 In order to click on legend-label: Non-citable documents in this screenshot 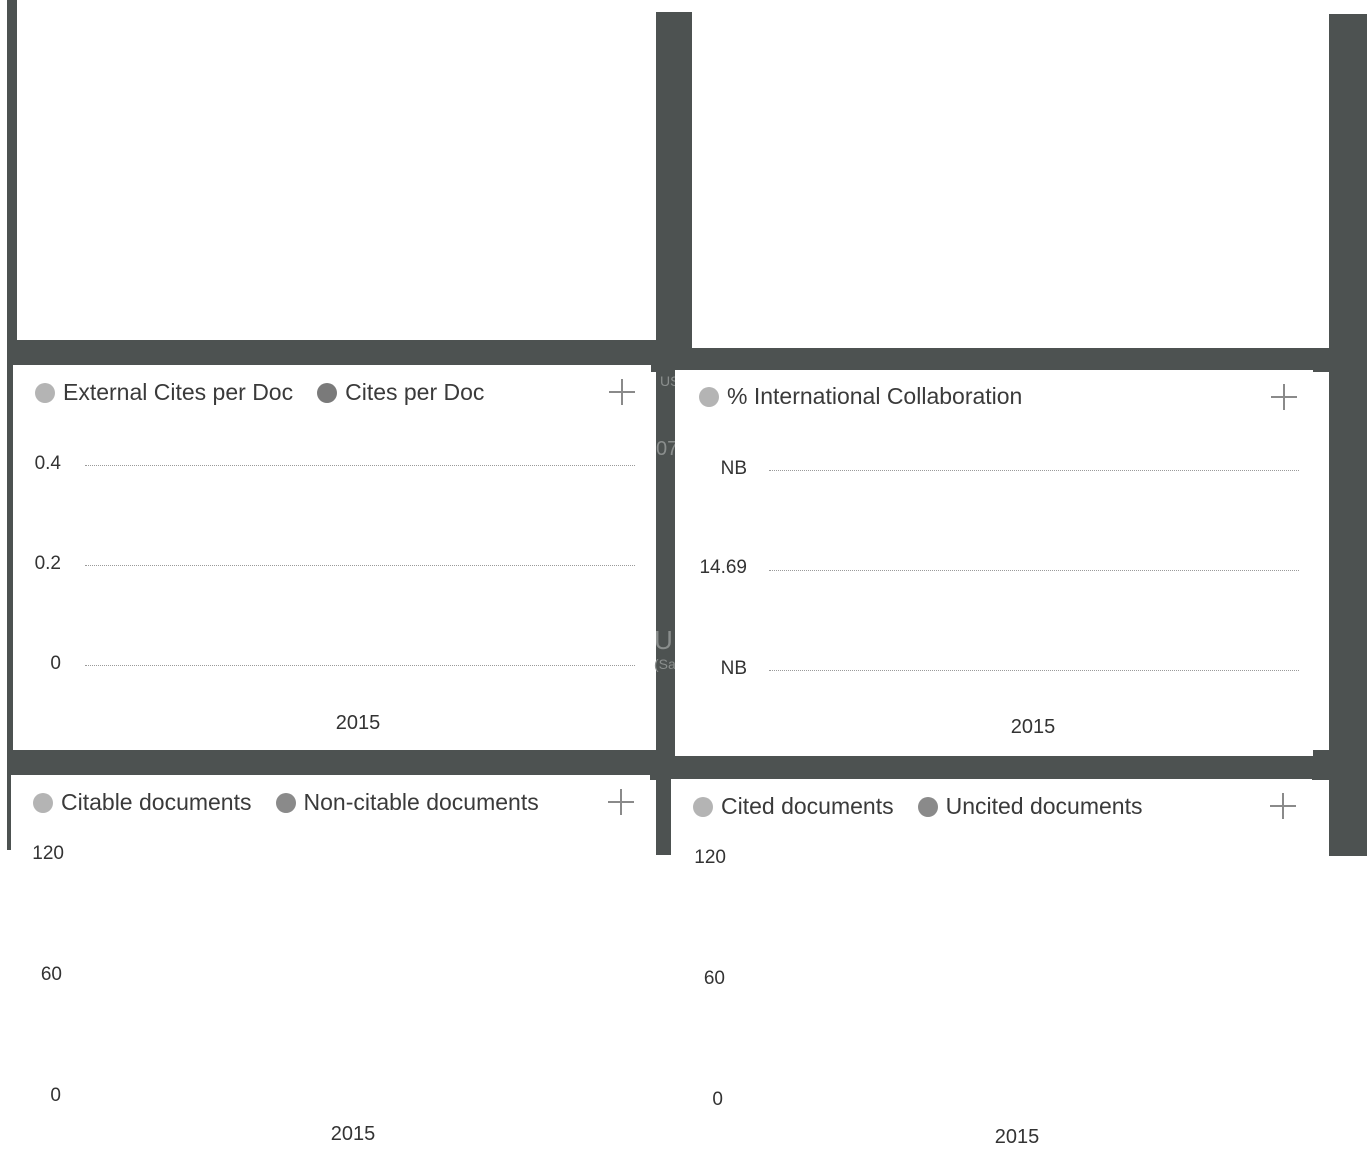, I will do `click(421, 802)`.